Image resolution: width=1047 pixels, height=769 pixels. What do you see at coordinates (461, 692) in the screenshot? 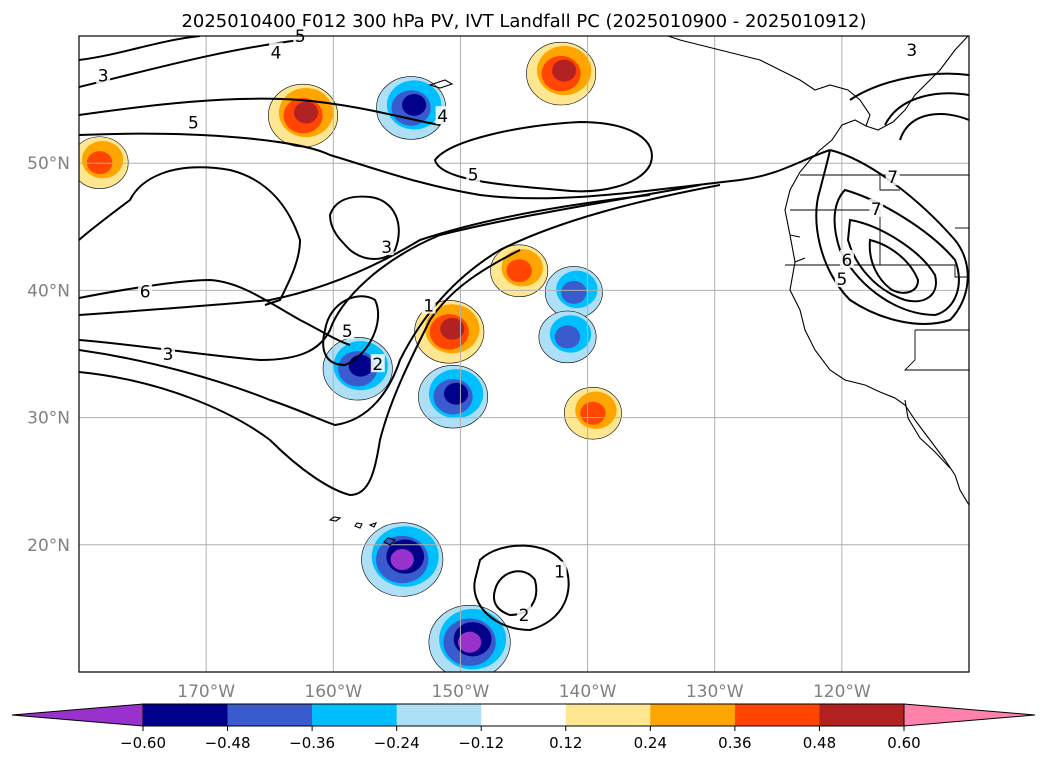
I see `lon-tick-label: 150°W` at bounding box center [461, 692].